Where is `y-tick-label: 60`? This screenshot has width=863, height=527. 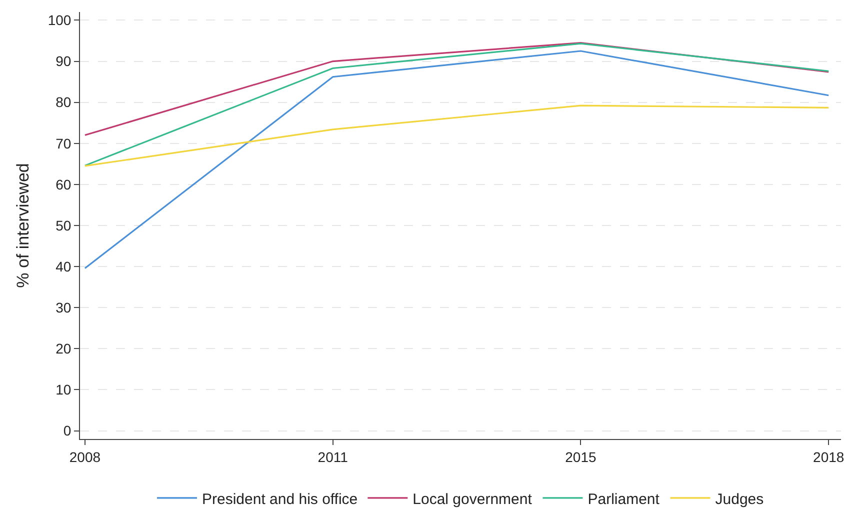
y-tick-label: 60 is located at coordinates (64, 184).